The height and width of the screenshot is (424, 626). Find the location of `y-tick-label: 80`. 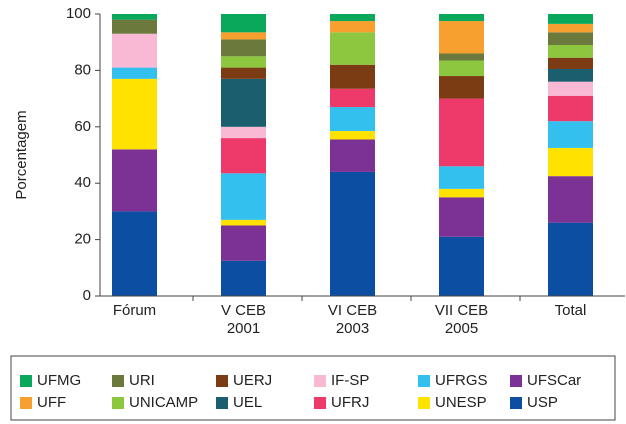

y-tick-label: 80 is located at coordinates (82, 69).